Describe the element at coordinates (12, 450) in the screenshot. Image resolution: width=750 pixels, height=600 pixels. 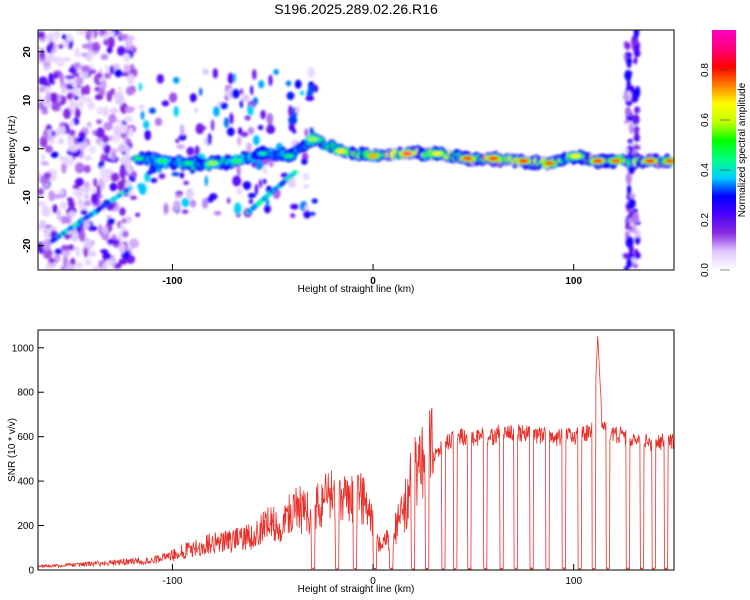
I see `snr-y-label: SNR (10 * v/v)` at that location.